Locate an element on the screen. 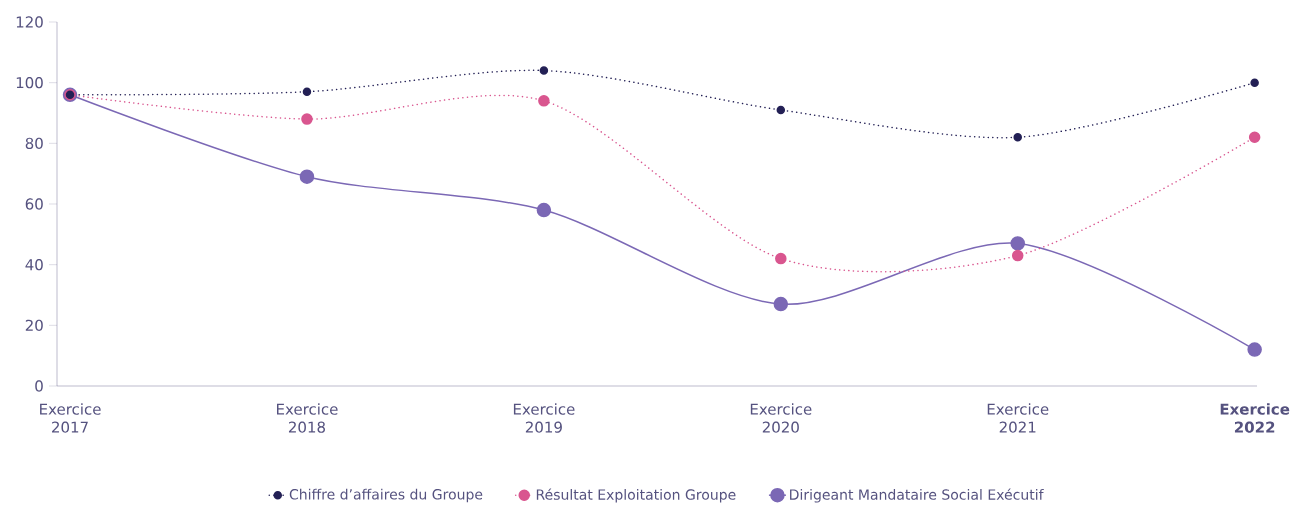 The image size is (1291, 522). legend-label: Chiffre d’affaires du Groupe is located at coordinates (386, 495).